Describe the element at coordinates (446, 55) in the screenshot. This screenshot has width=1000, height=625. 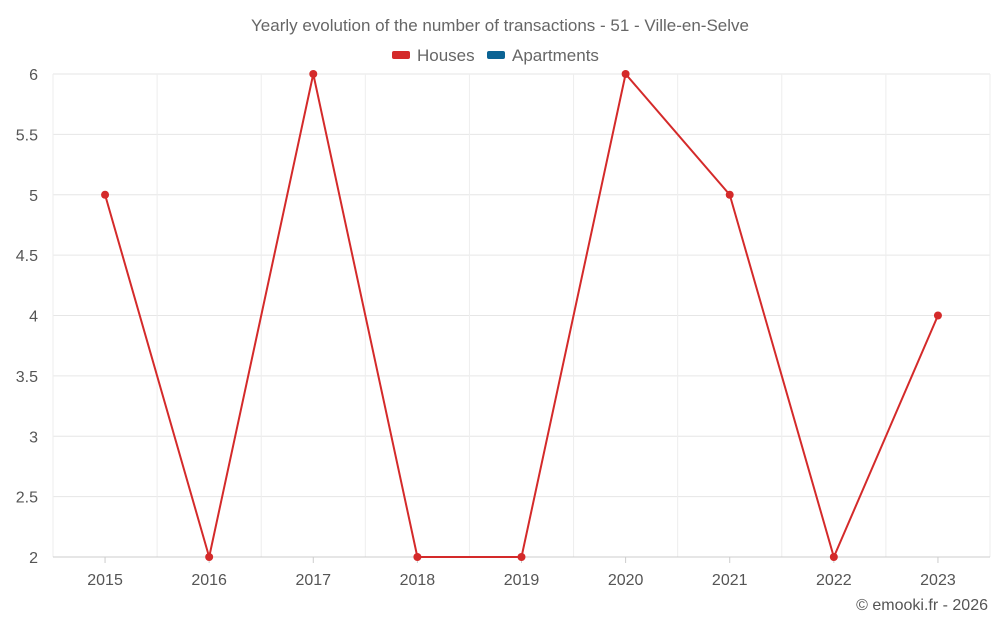
I see `legend-label-houses: Houses` at that location.